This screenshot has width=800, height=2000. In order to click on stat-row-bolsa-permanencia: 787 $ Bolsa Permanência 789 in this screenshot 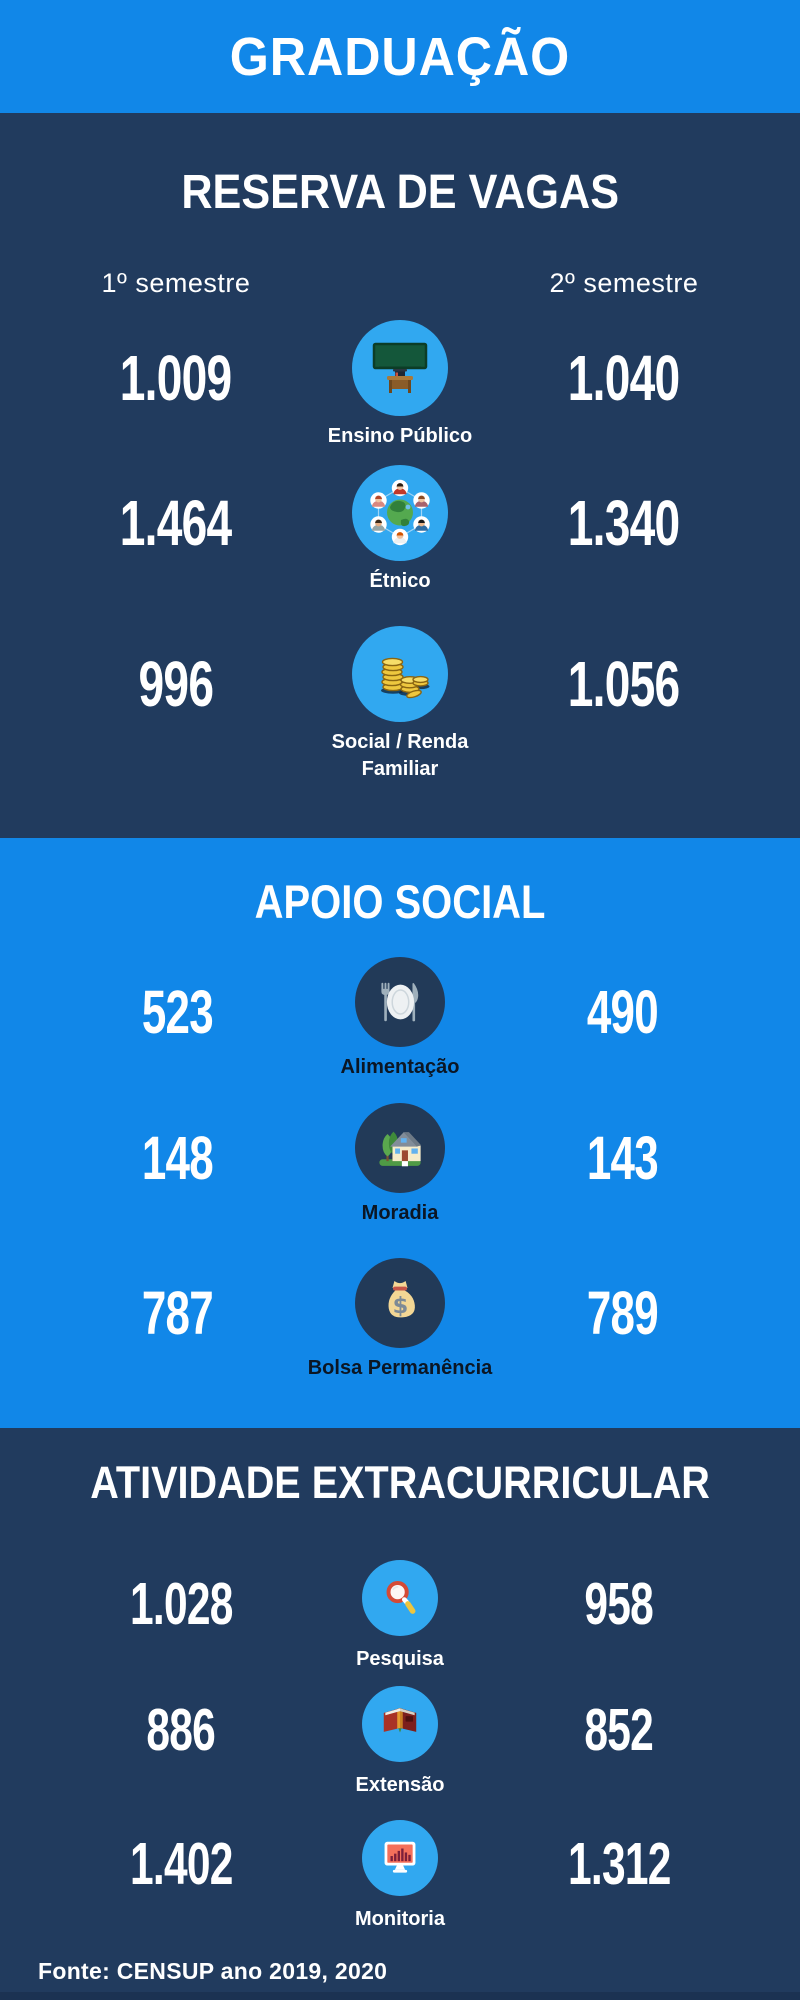, I will do `click(400, 1318)`.